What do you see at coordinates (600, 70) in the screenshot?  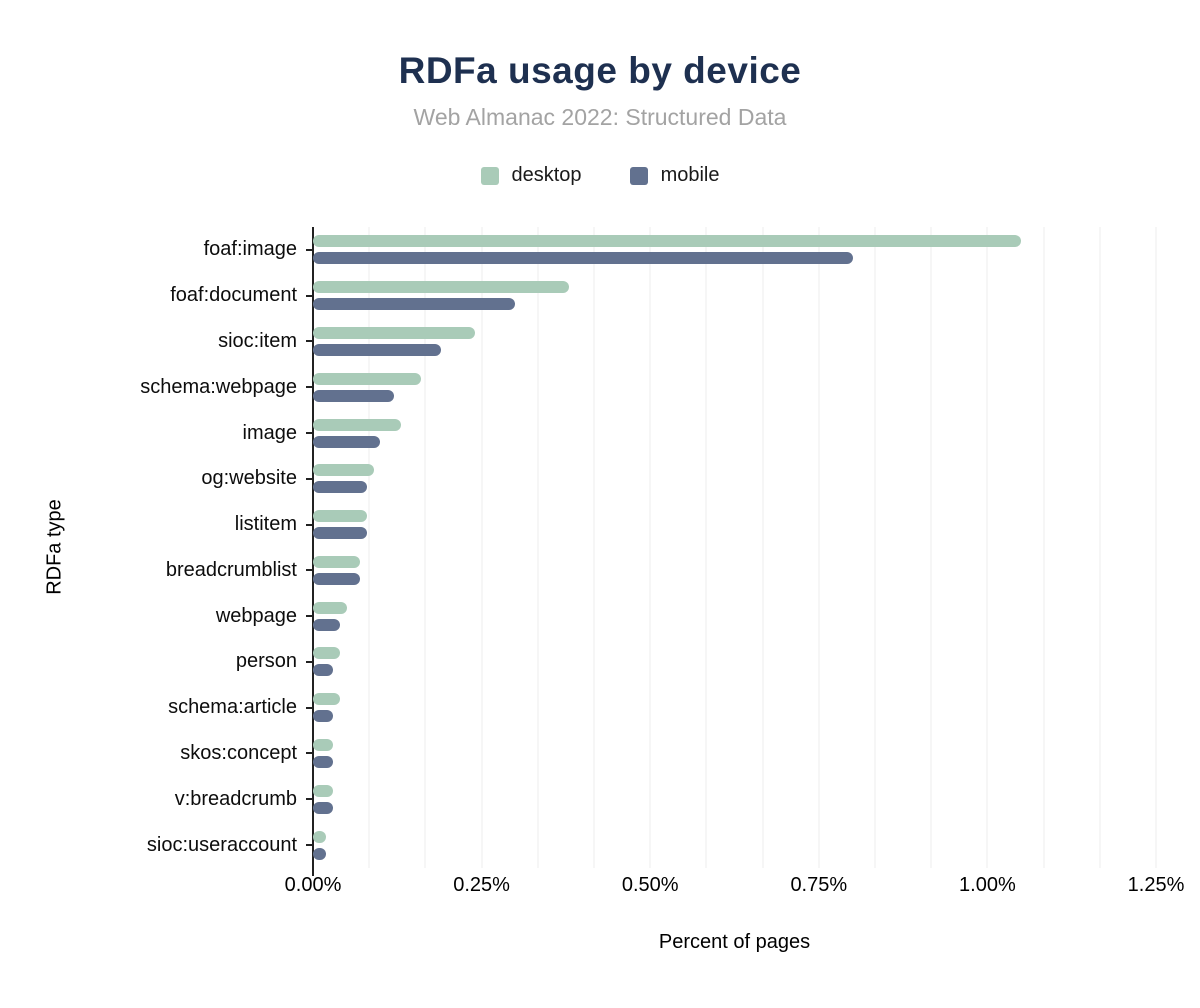 I see `chart-title: RDFa usage by device` at bounding box center [600, 70].